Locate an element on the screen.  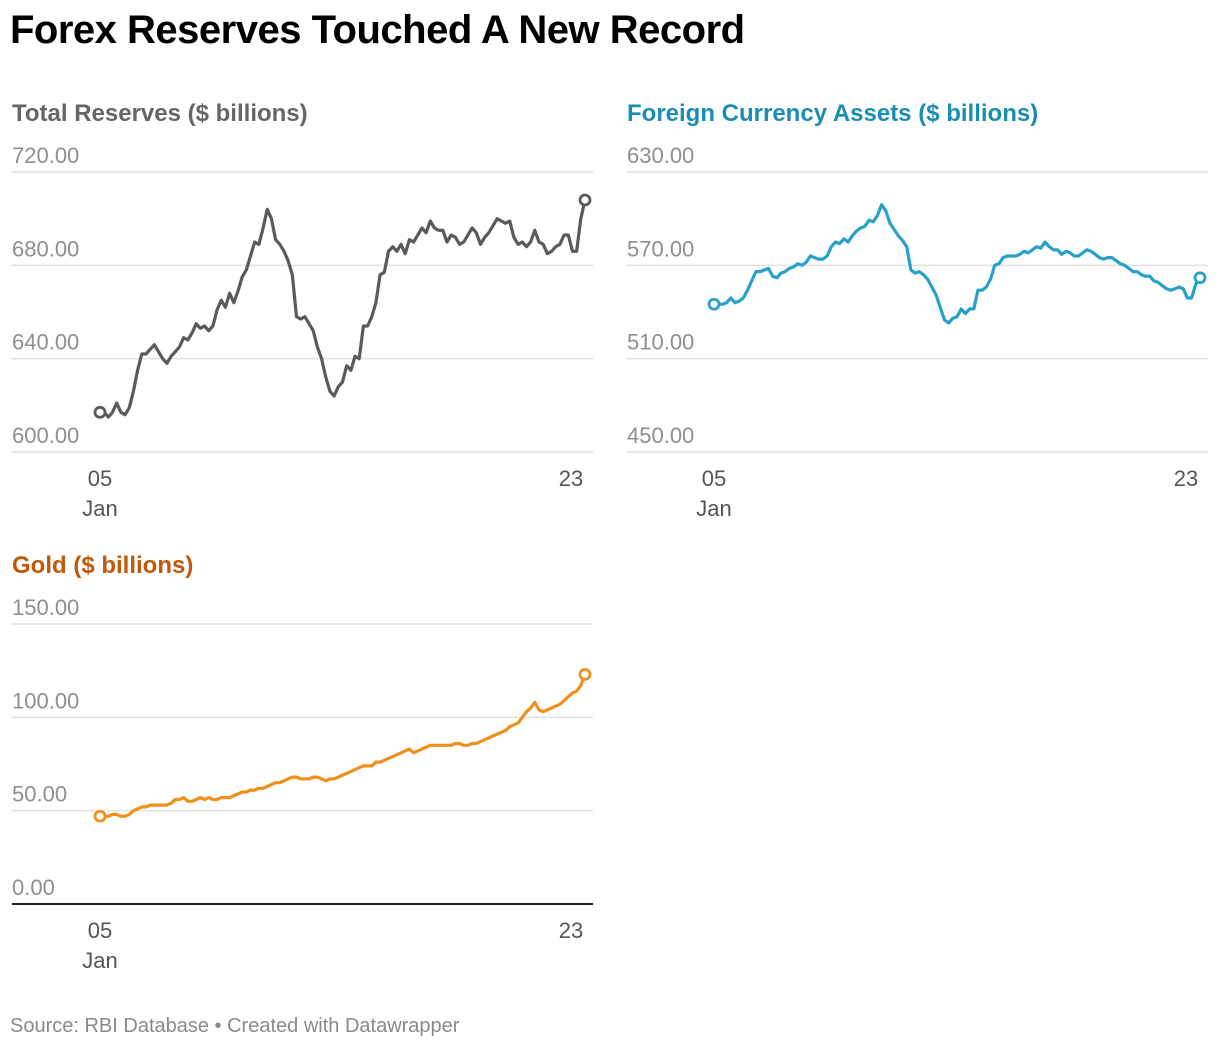
panel-title-gold: Gold ($ billions) is located at coordinates (103, 565).